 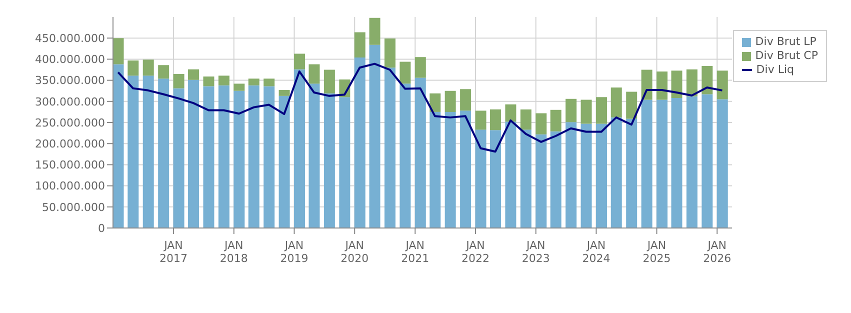 I want to click on y-tick-label: 50.000.000, so click(x=73, y=207).